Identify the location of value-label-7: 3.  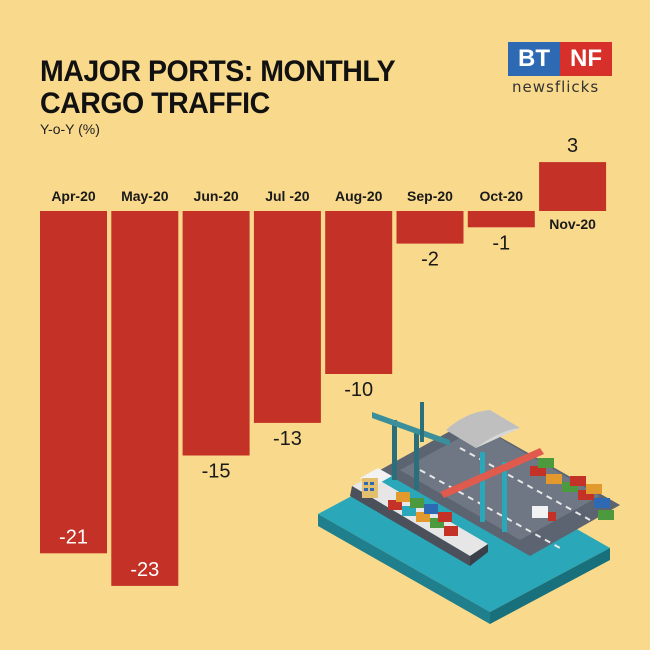
(572, 146).